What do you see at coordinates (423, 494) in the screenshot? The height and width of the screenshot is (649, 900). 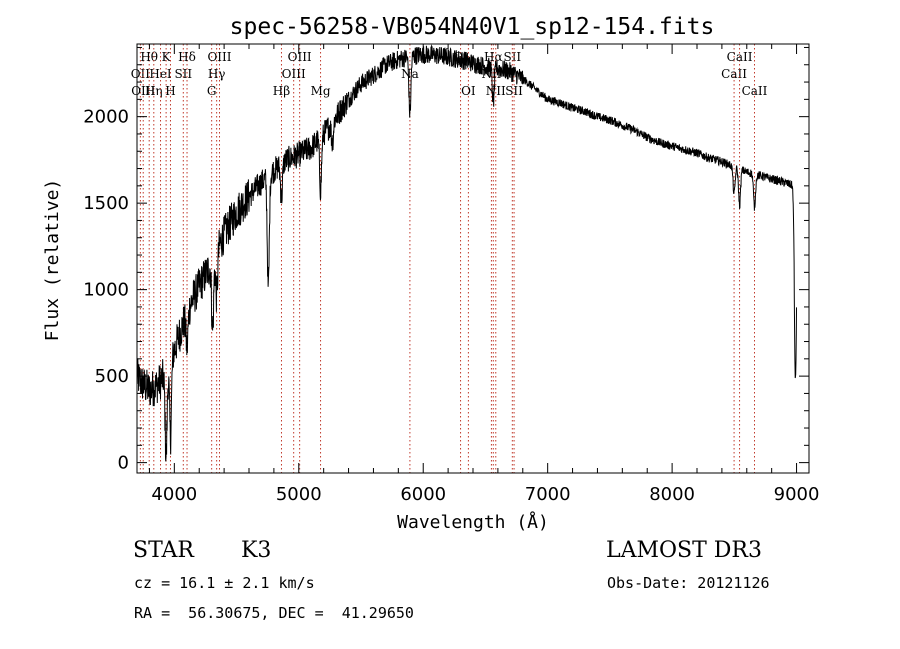 I see `x-tick-label: 6000` at bounding box center [423, 494].